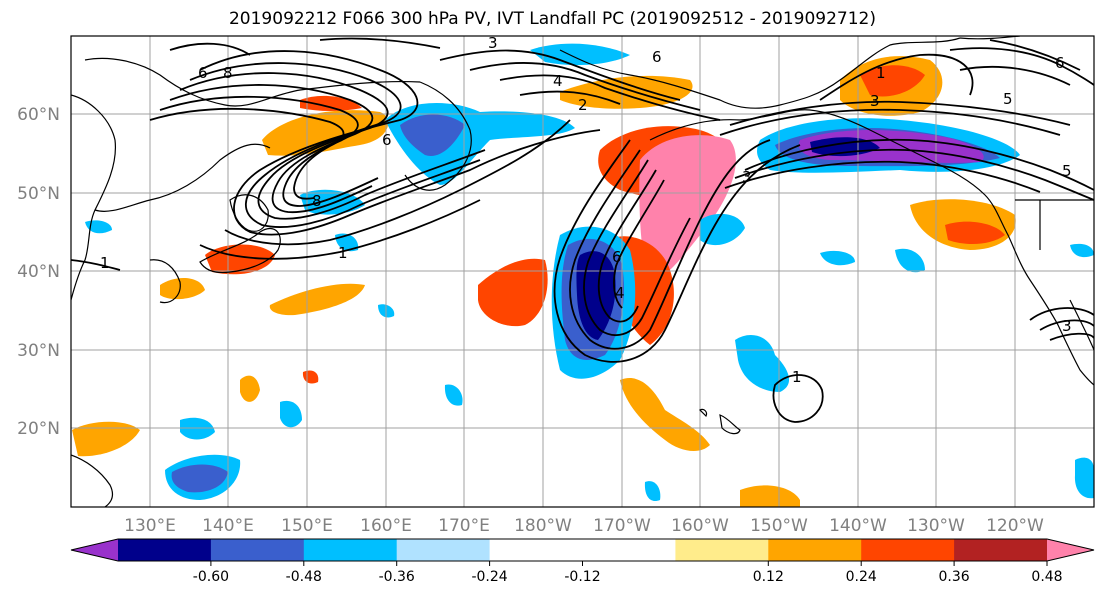 The height and width of the screenshot is (601, 1105). I want to click on coastline-alaska, so click(760, 73).